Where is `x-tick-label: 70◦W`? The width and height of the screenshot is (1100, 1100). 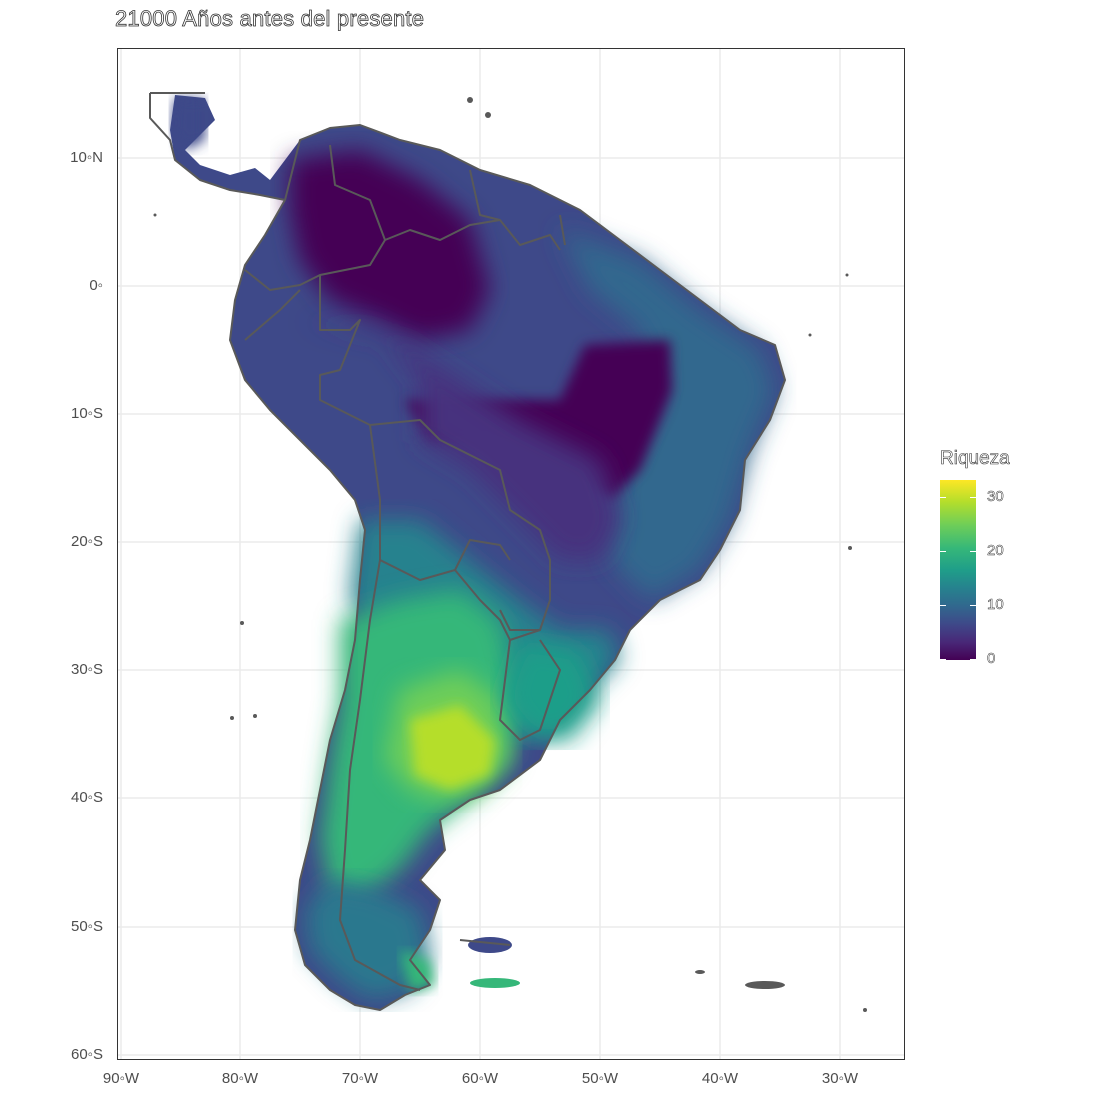 x-tick-label: 70◦W is located at coordinates (360, 1078).